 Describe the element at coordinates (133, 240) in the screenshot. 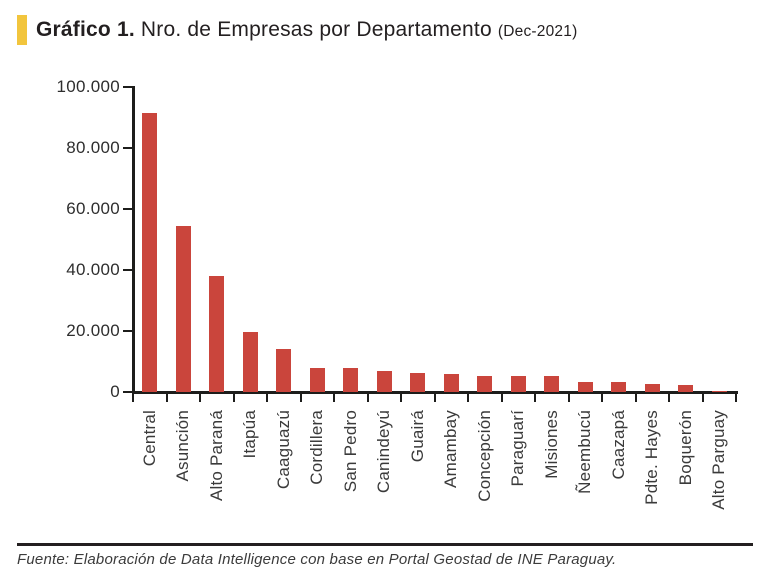

I see `y-axis-line` at that location.